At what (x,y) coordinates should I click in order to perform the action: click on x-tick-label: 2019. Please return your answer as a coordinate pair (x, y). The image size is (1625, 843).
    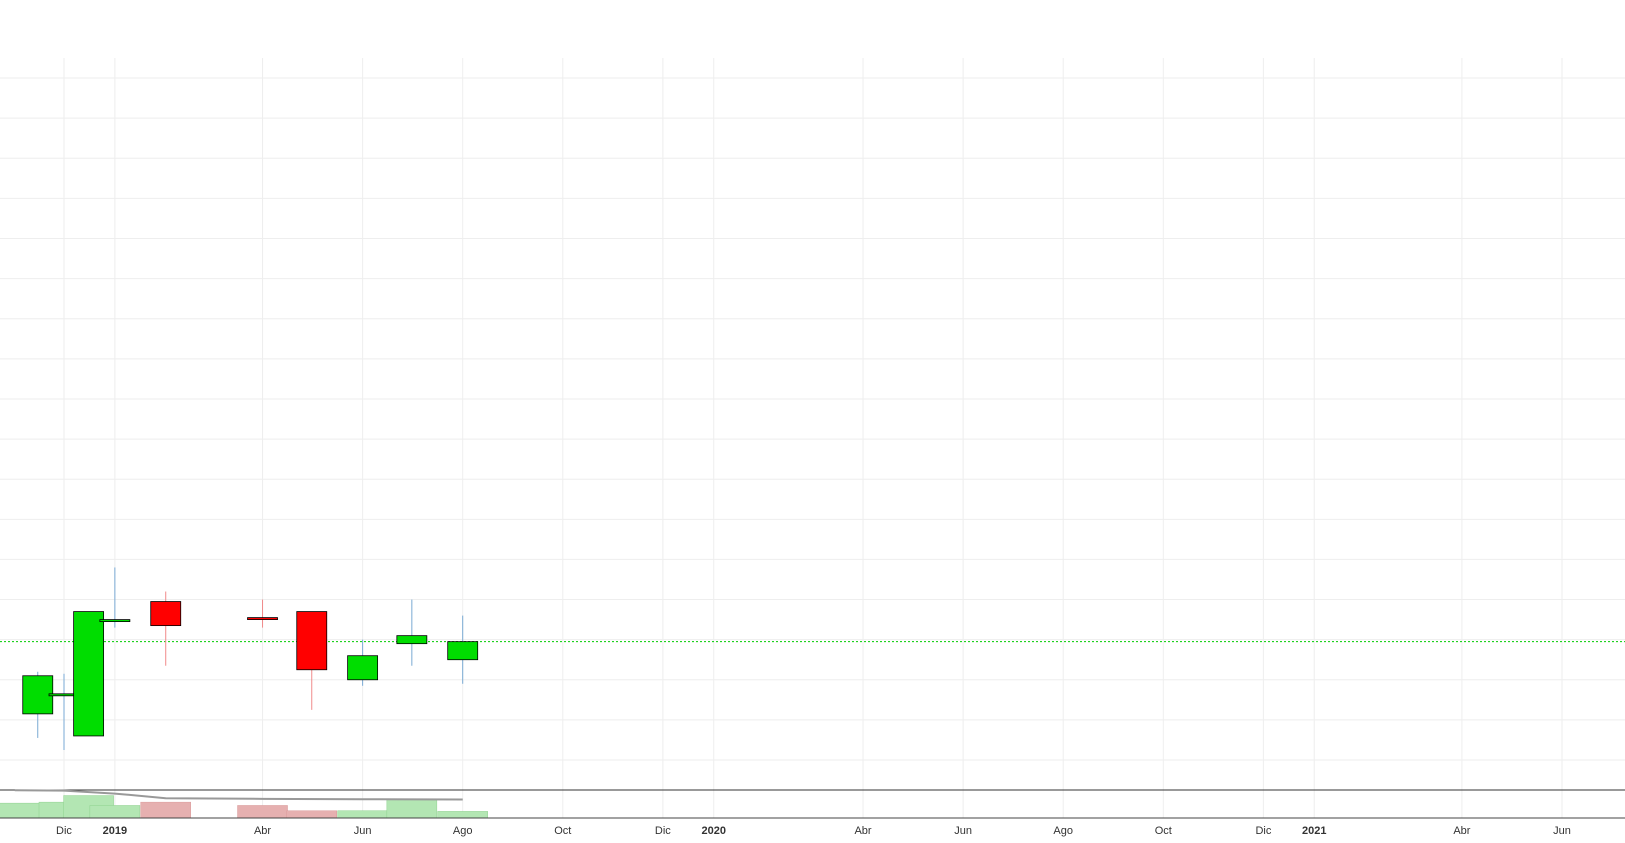
    Looking at the image, I should click on (115, 831).